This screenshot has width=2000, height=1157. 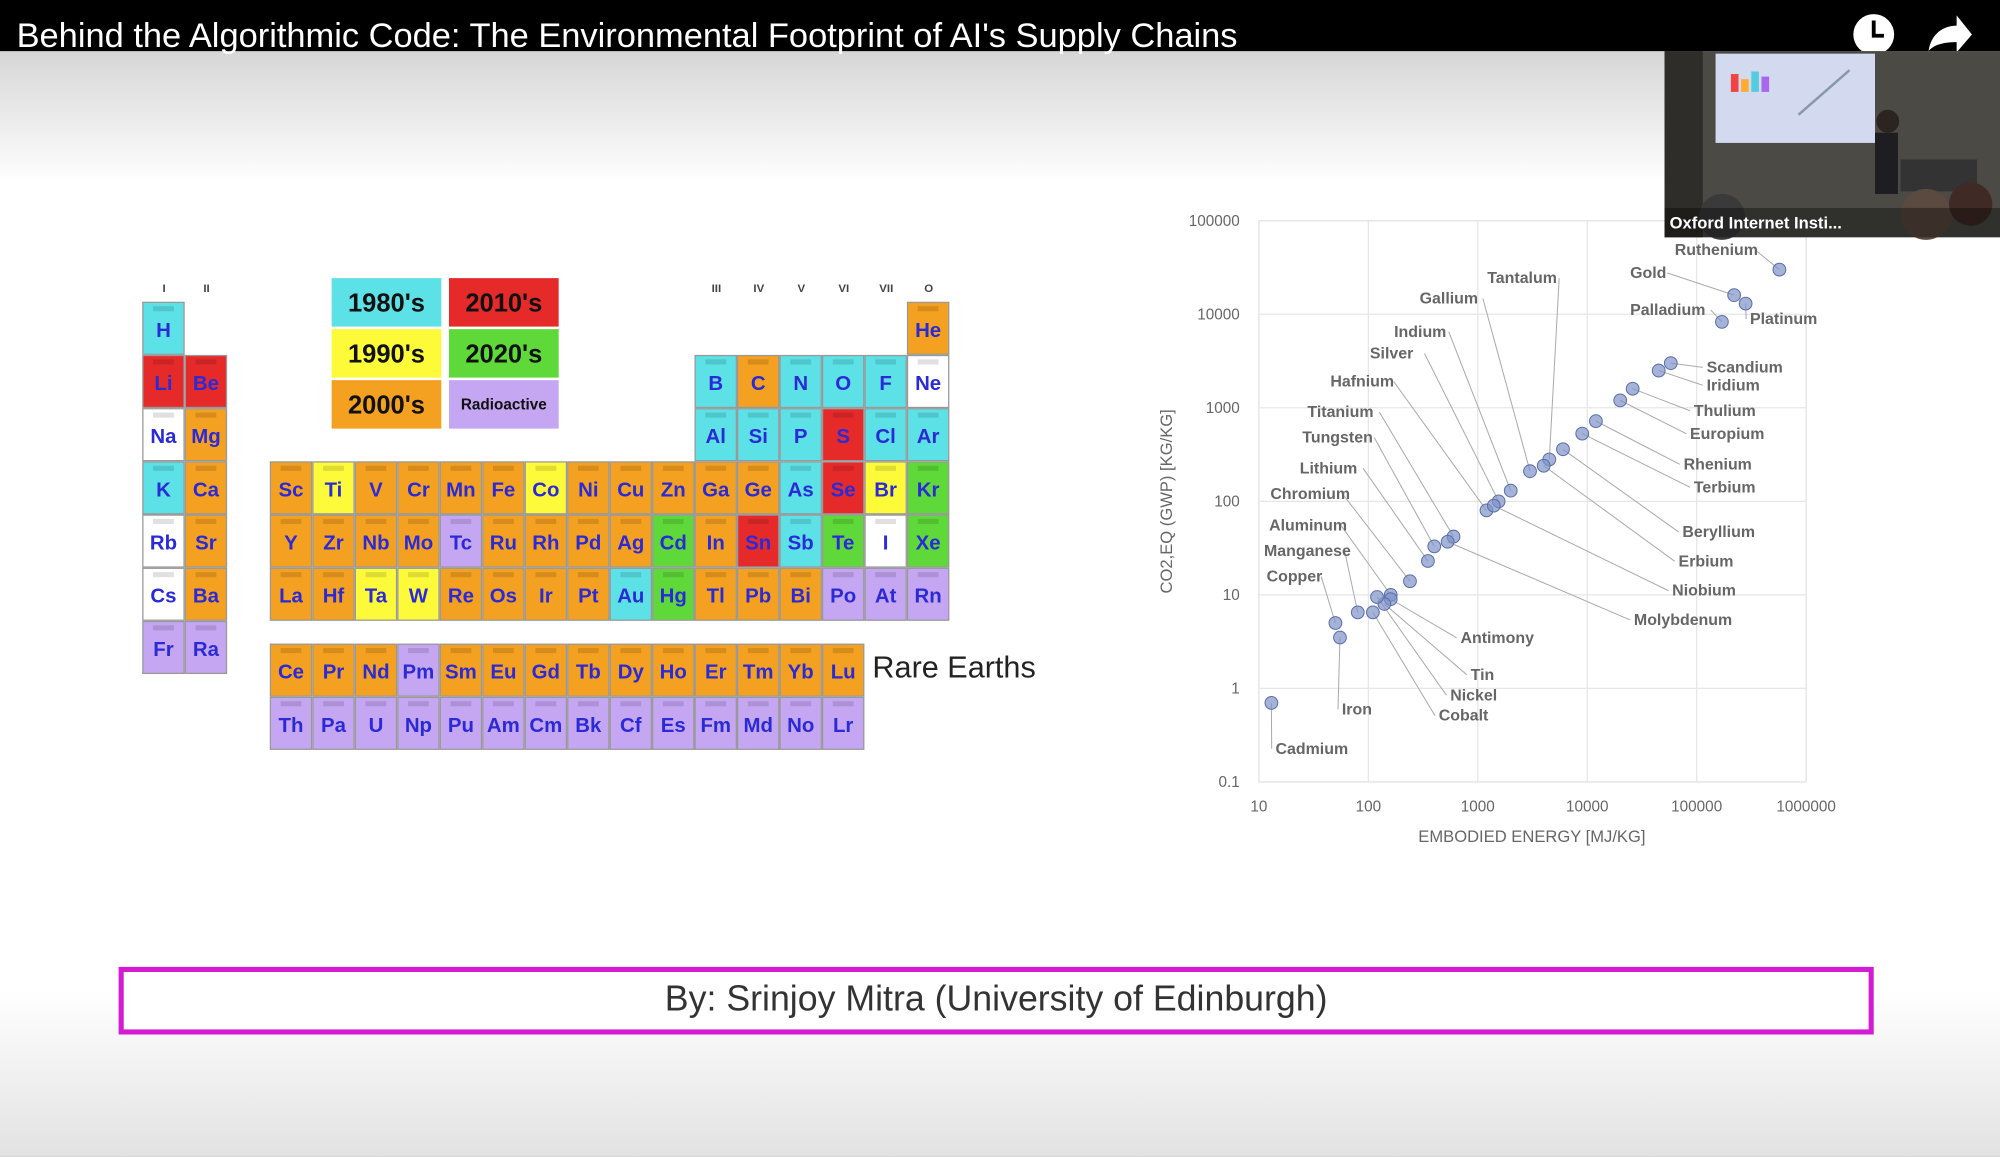 I want to click on element-symbol: Re, so click(x=461, y=597).